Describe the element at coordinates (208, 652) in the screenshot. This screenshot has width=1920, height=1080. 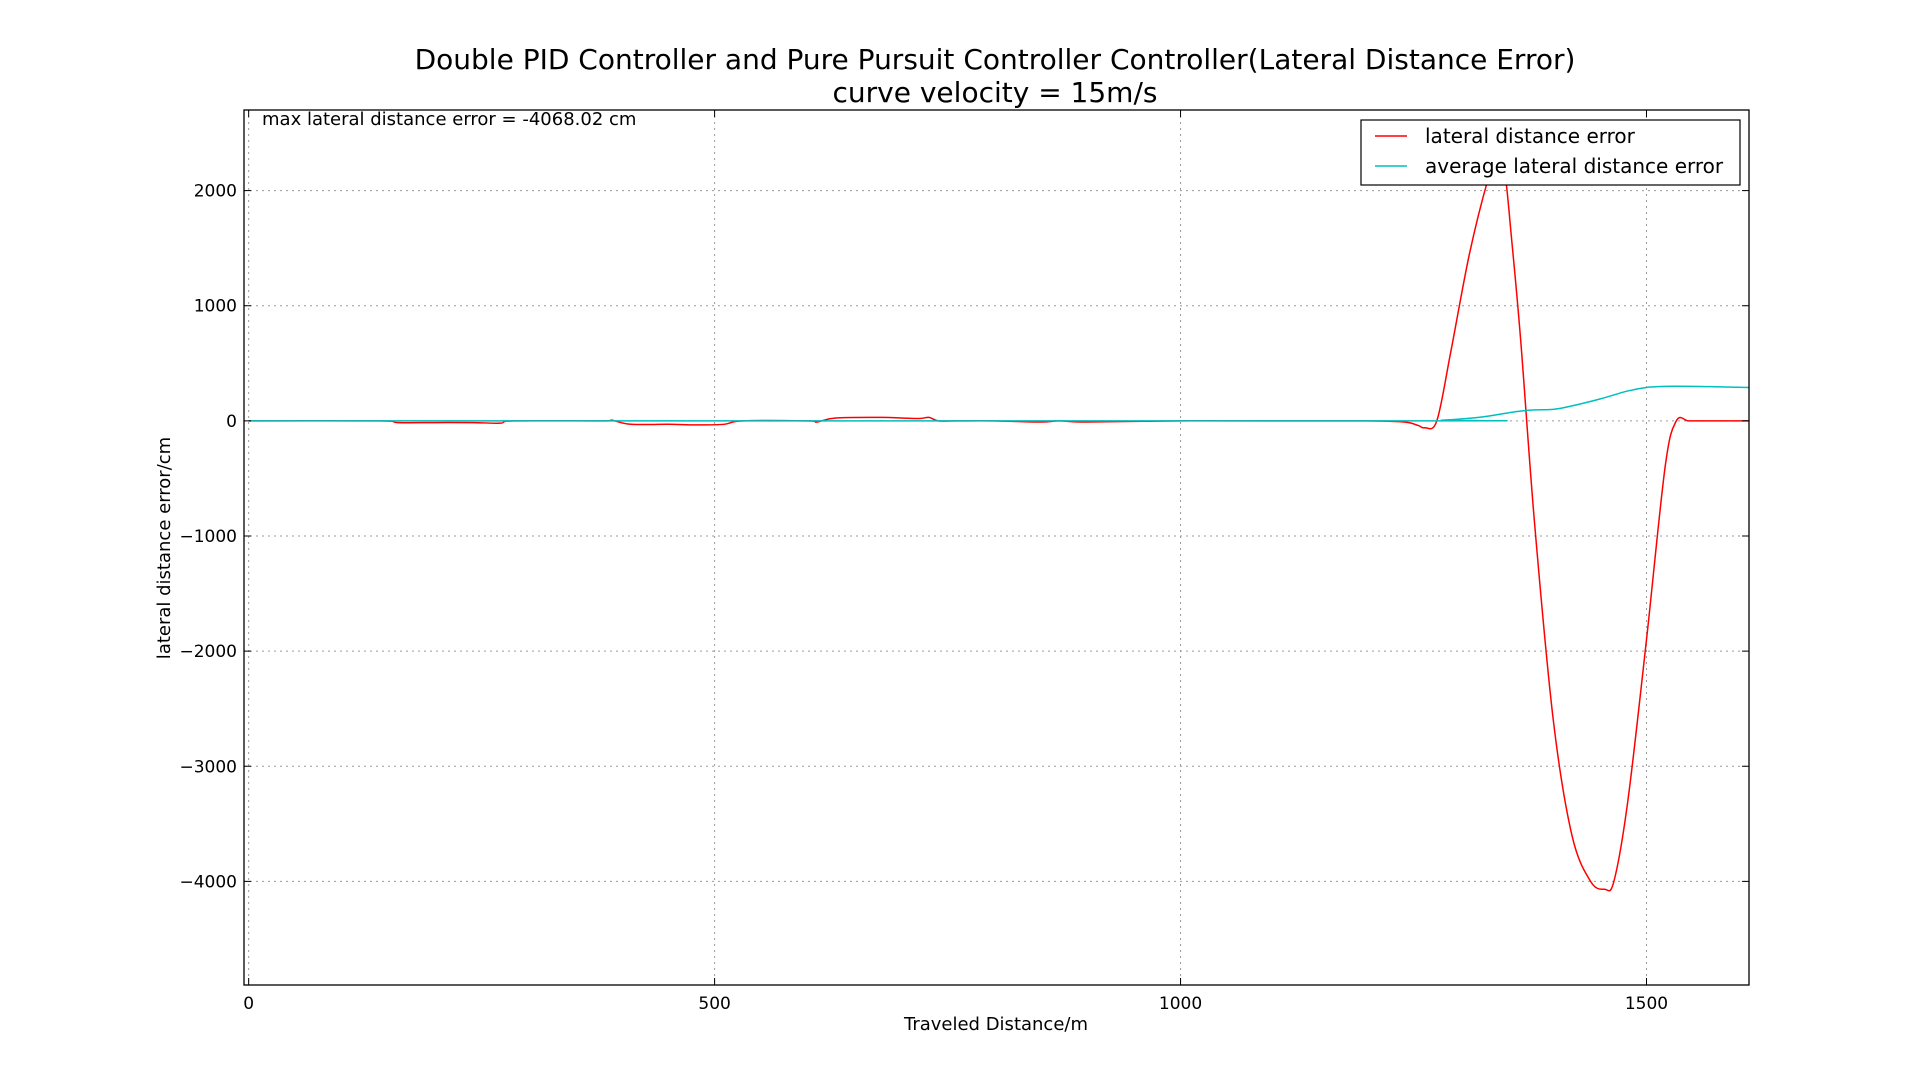
I see `y-tick-label: −2000` at that location.